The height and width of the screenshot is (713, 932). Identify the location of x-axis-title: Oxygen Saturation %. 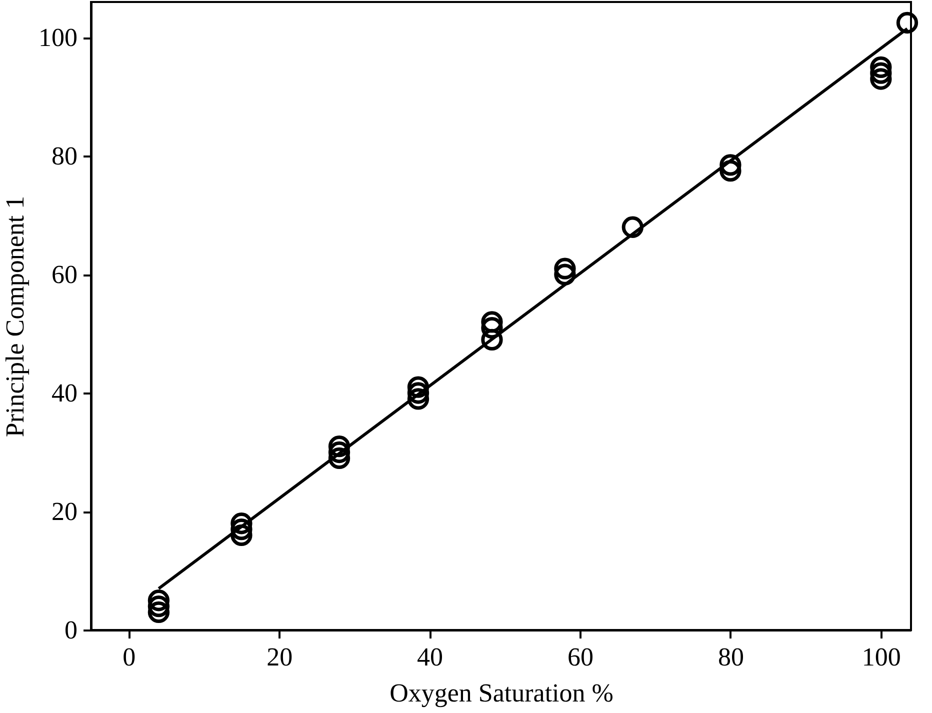
(502, 693).